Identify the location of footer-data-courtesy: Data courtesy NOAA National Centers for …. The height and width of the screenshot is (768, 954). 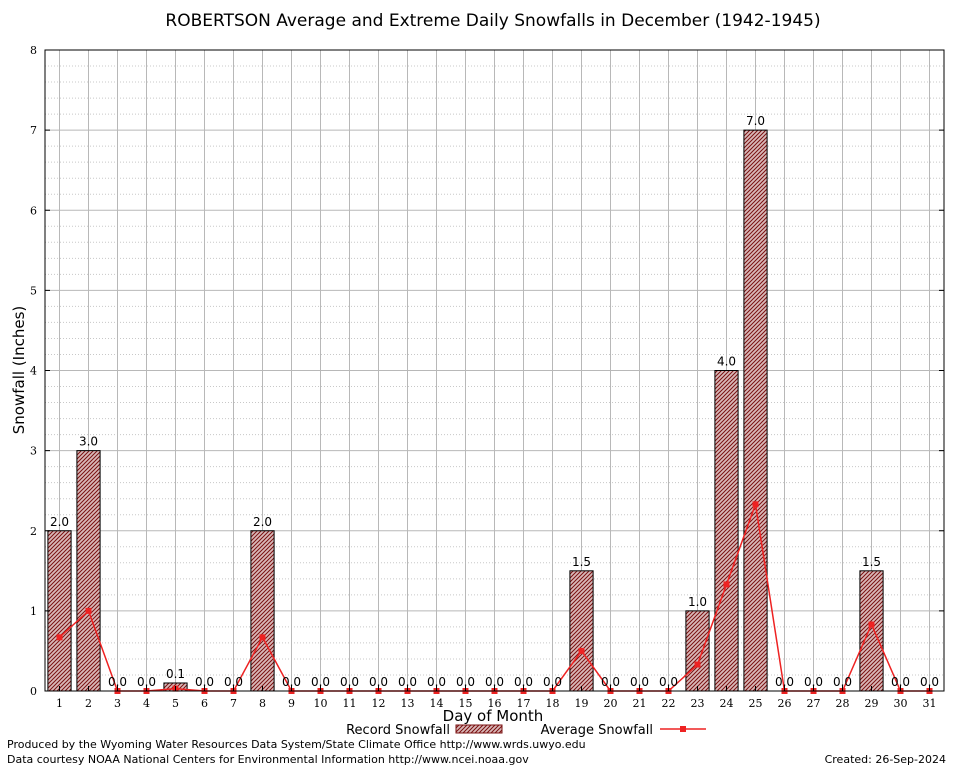
(268, 759).